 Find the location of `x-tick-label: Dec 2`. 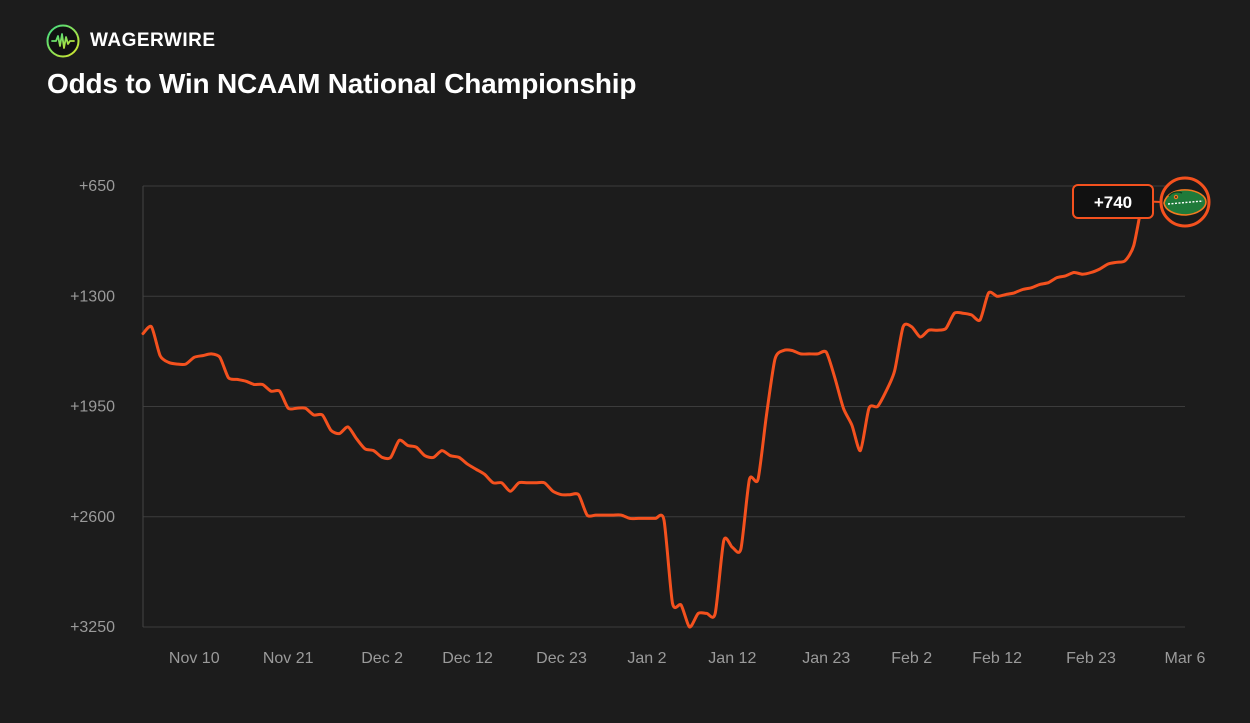

x-tick-label: Dec 2 is located at coordinates (382, 658).